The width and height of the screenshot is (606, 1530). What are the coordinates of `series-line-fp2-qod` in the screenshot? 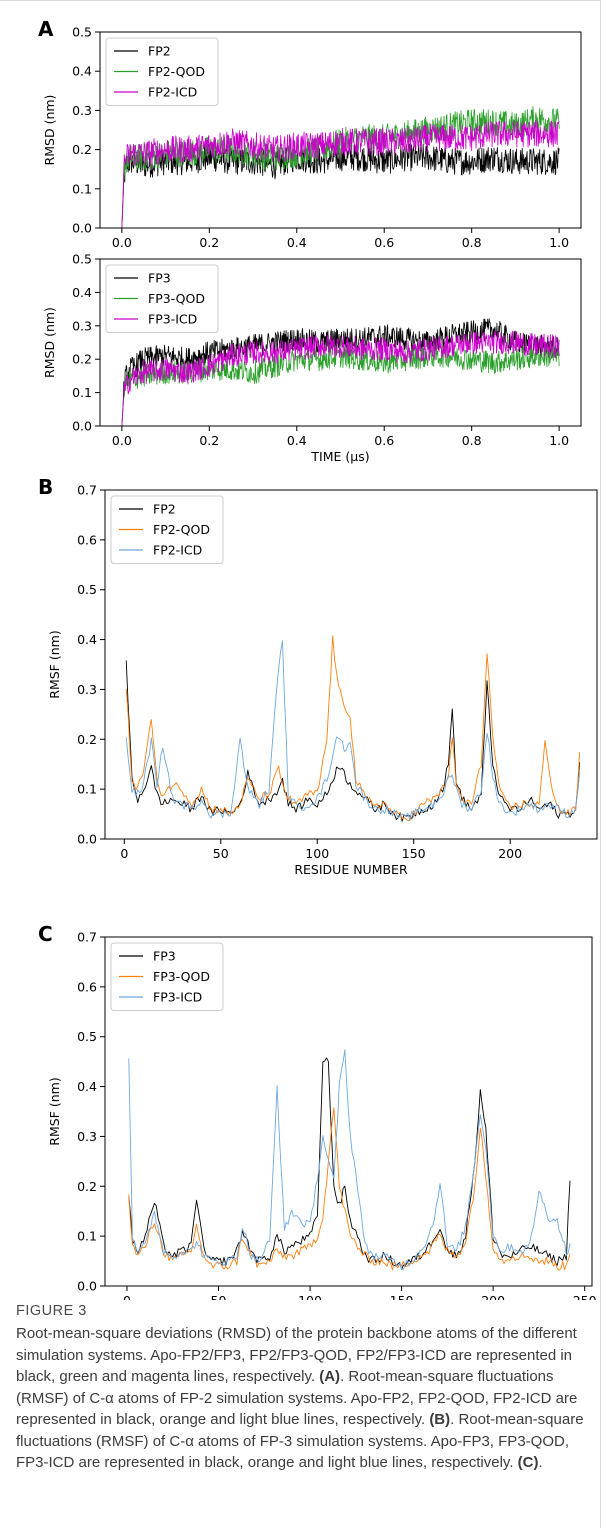 It's located at (353, 728).